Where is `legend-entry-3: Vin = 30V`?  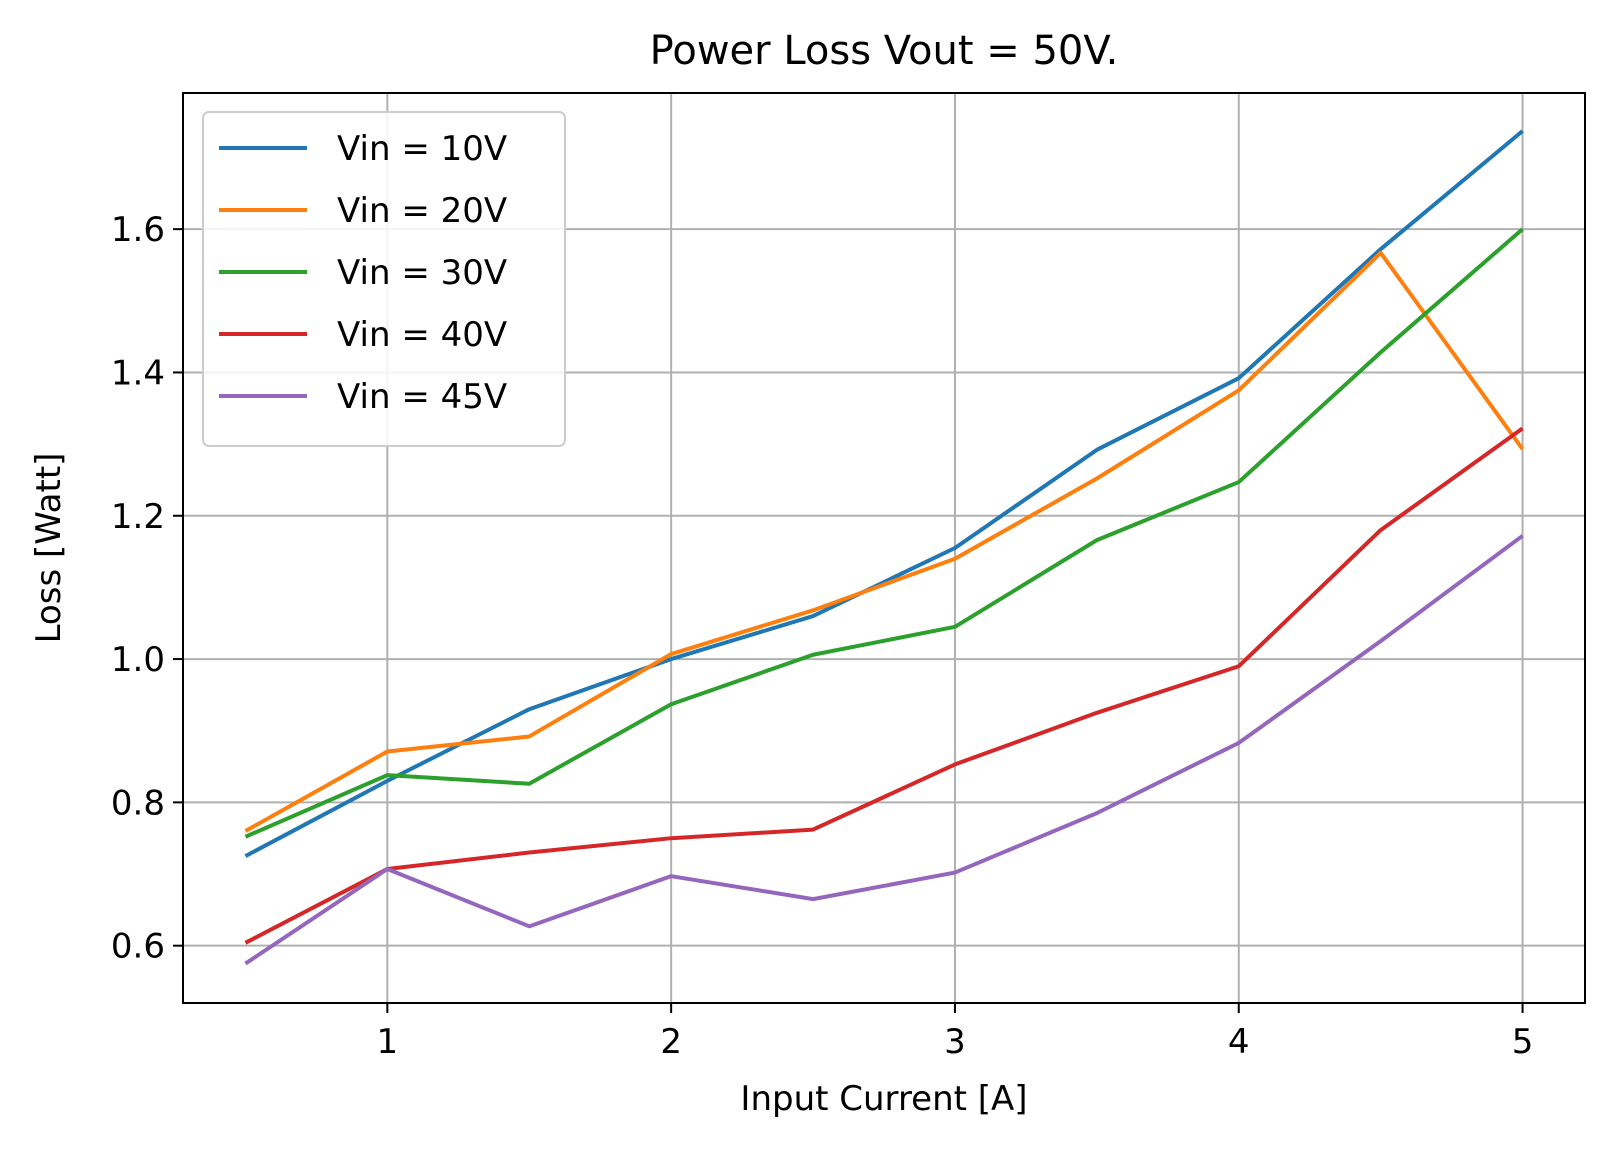 legend-entry-3: Vin = 30V is located at coordinates (422, 273).